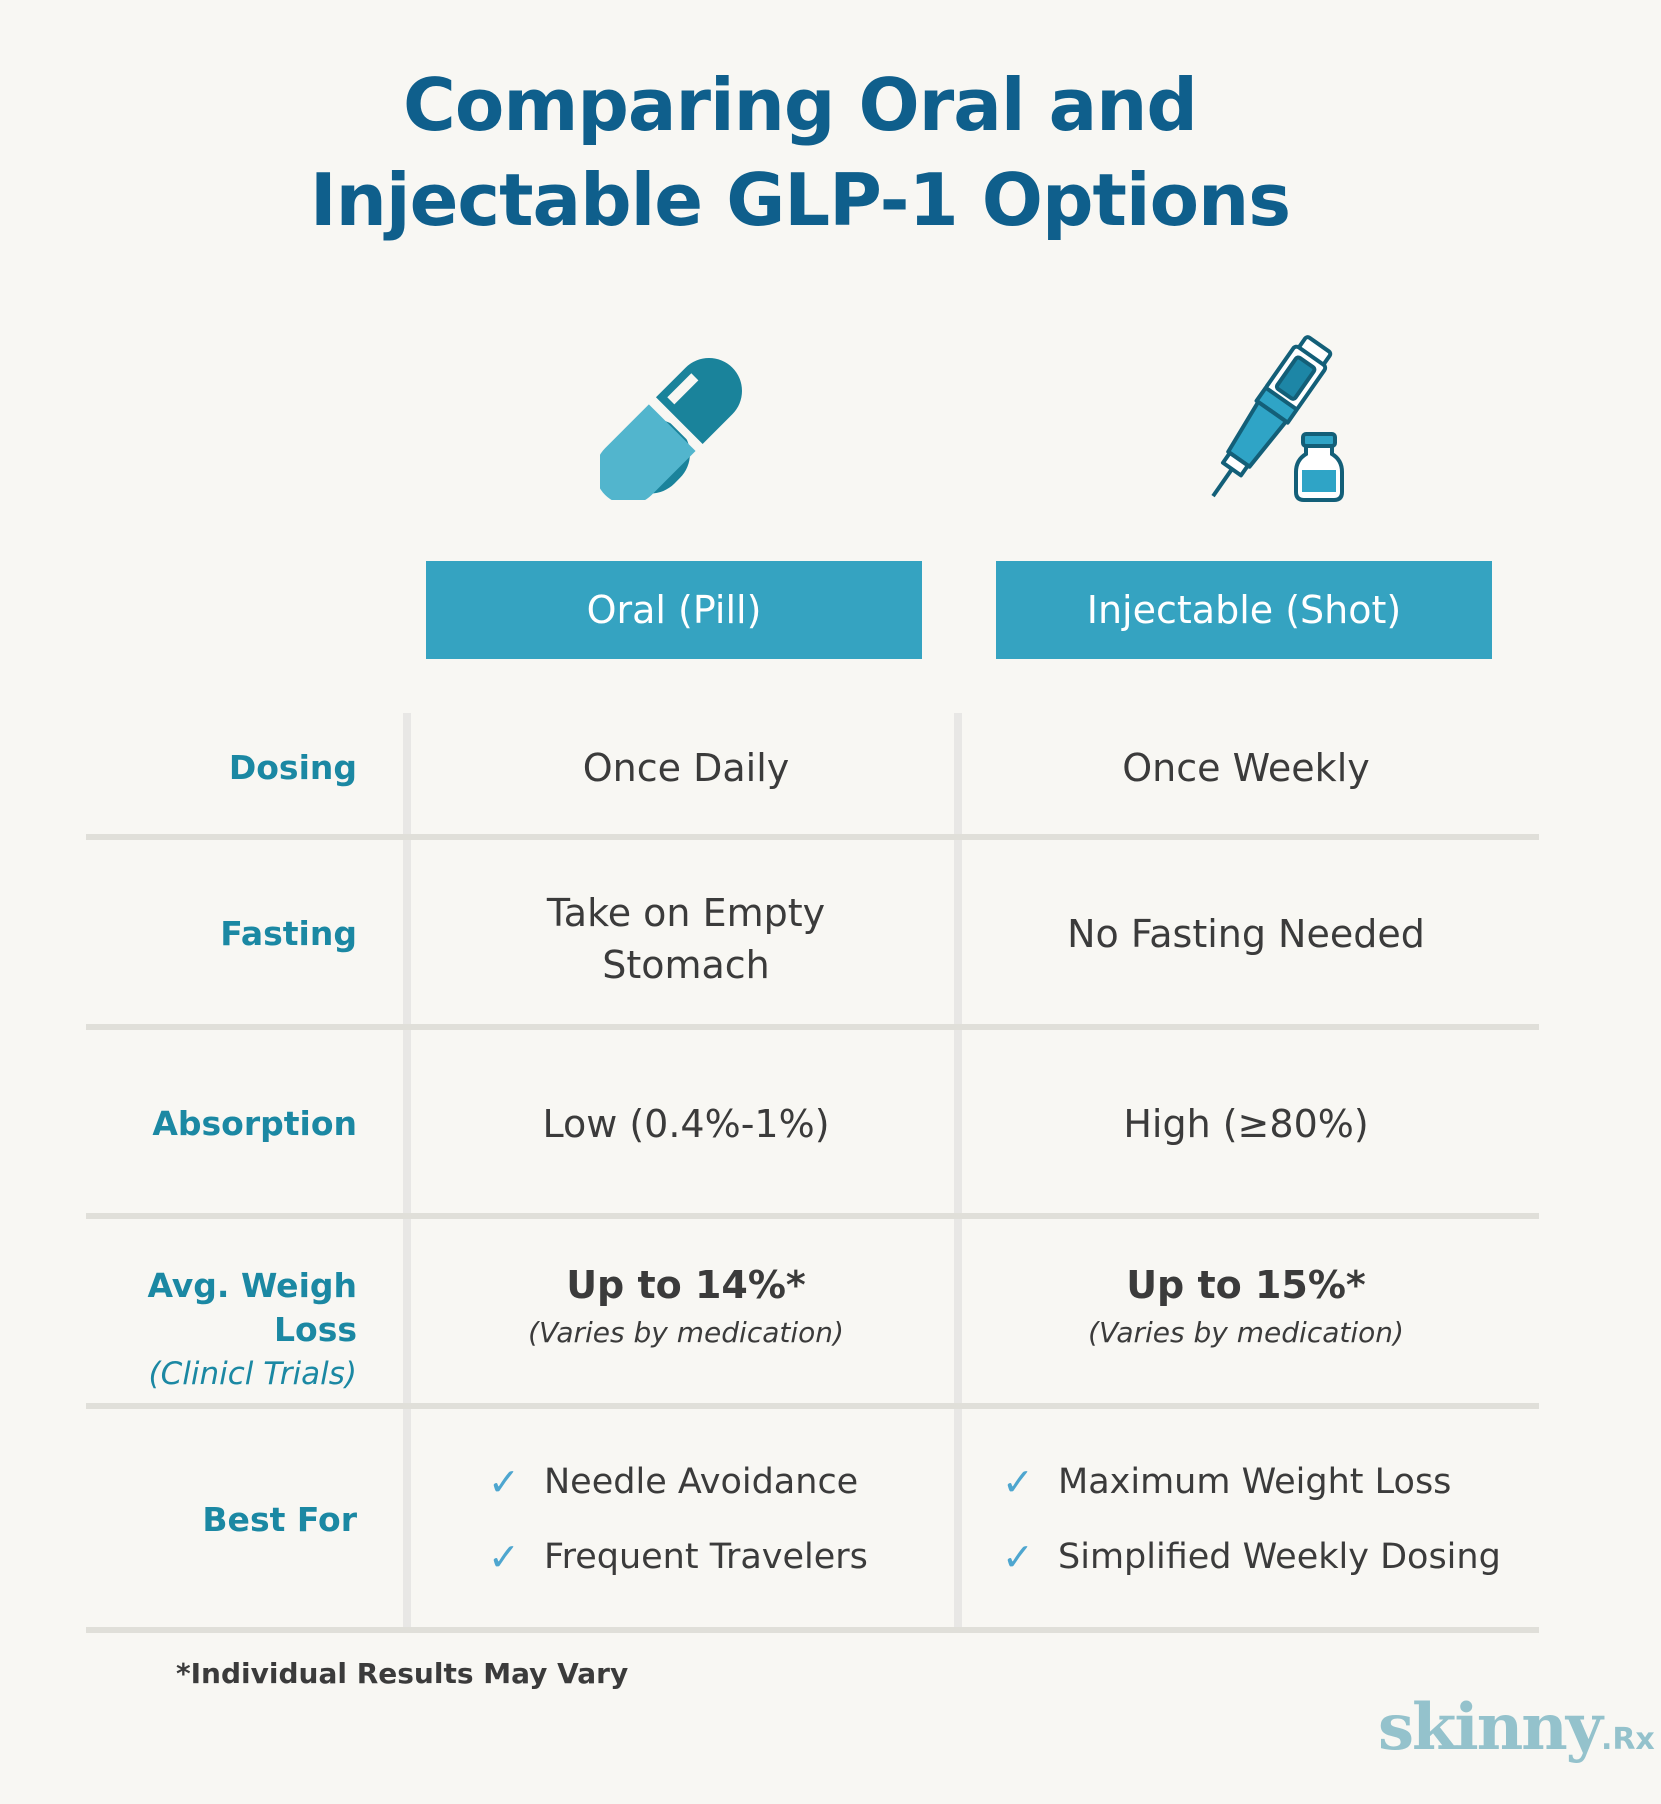 The width and height of the screenshot is (1661, 1804). Describe the element at coordinates (252, 1374) in the screenshot. I see `row-label-weight-loss-sub: (Clinicl Trials)` at that location.